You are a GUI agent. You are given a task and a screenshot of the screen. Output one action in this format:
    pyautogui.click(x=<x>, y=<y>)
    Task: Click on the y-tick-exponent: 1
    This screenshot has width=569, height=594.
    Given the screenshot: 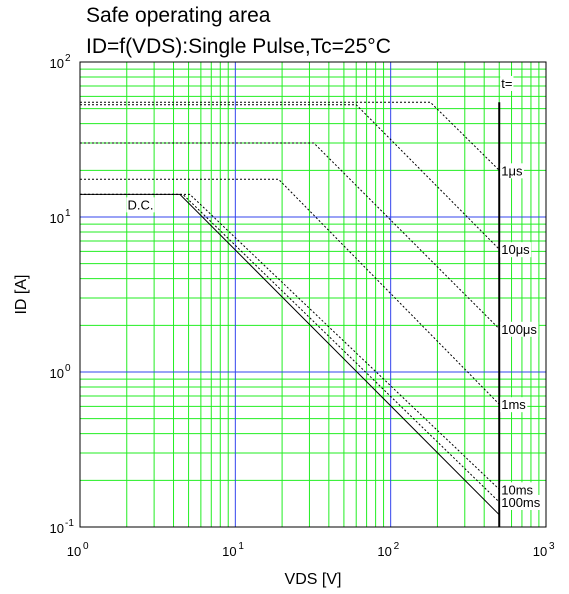 What is the action you would take?
    pyautogui.click(x=68, y=213)
    